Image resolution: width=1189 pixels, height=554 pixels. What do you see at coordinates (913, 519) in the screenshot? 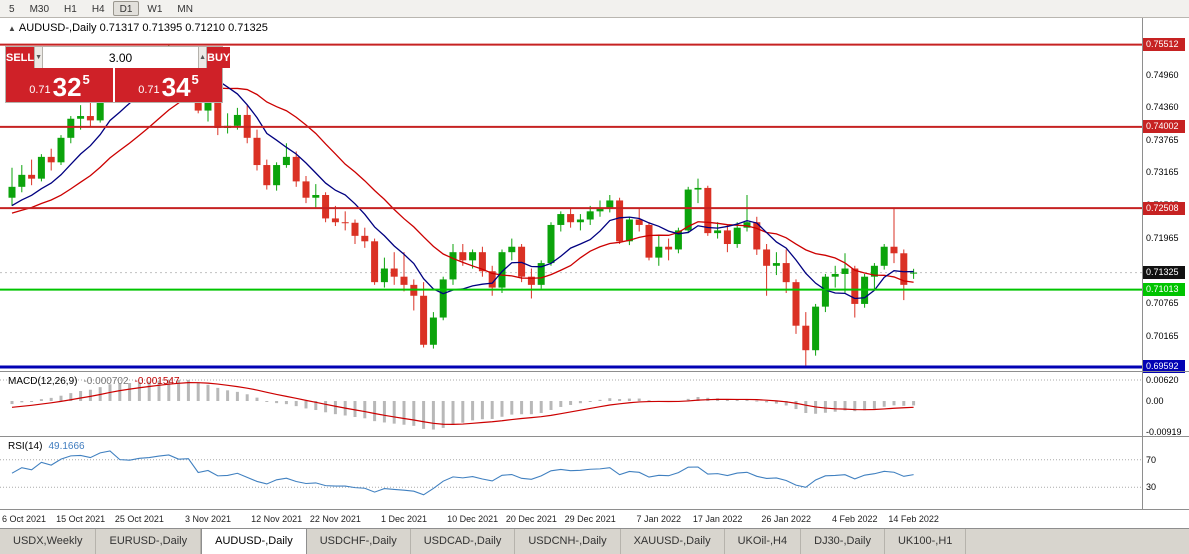
I see `date-label: 14 Feb 2022` at bounding box center [913, 519].